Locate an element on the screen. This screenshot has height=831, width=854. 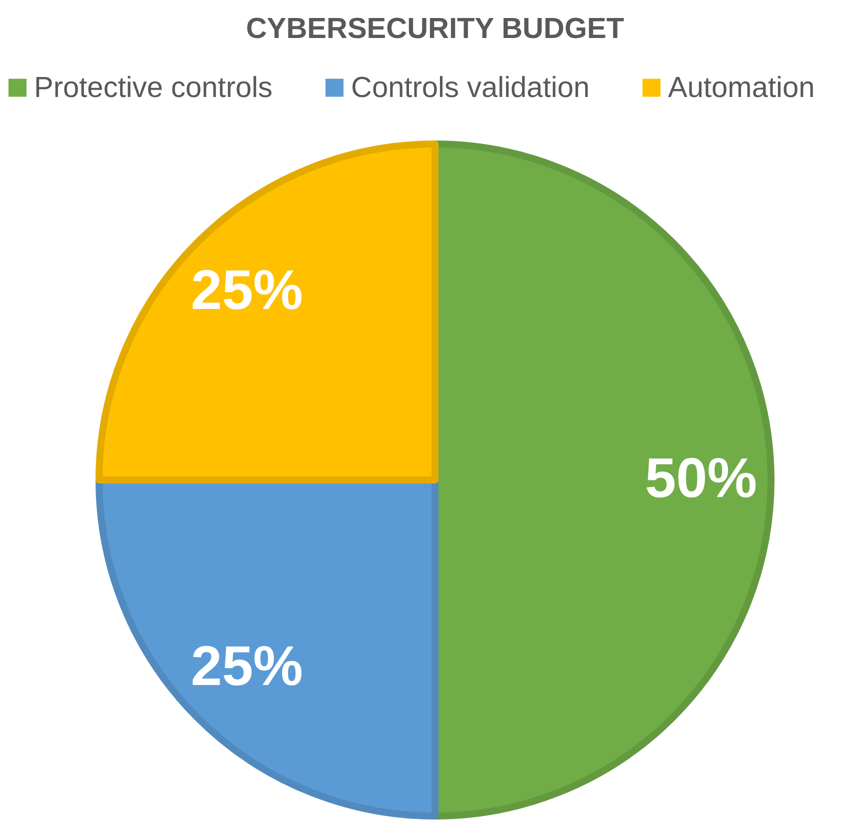
legend-label: Controls validation is located at coordinates (470, 88).